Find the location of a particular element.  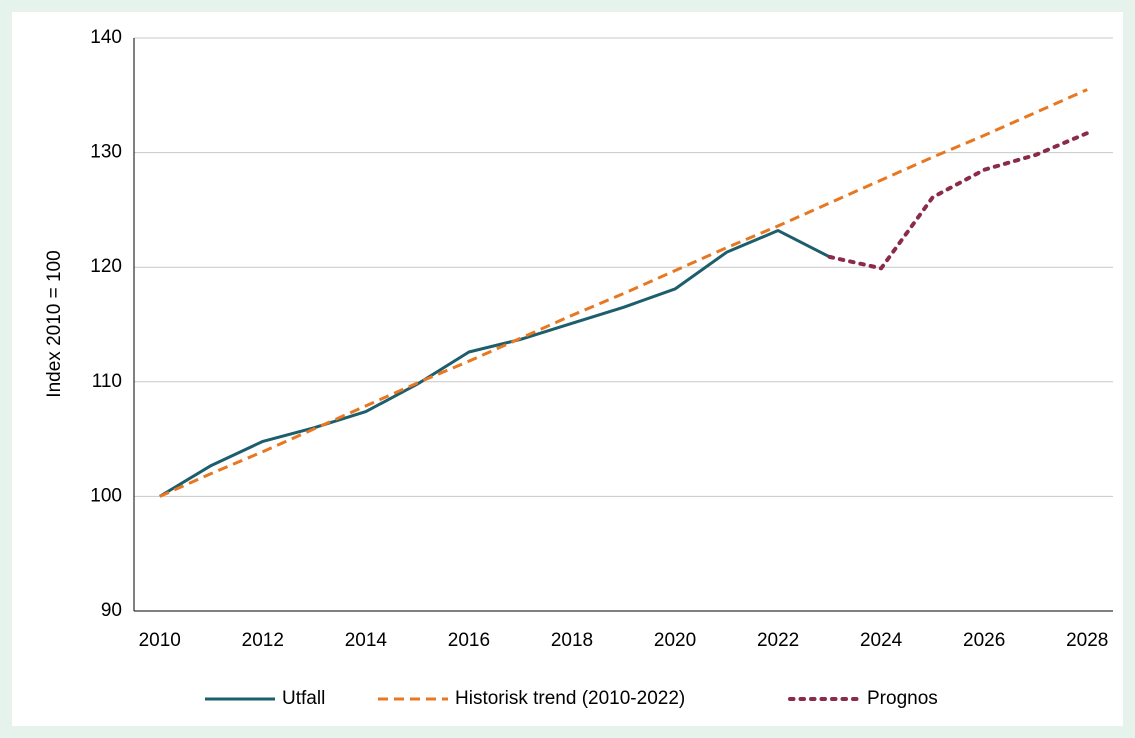

x-tick-label: 2018 is located at coordinates (572, 640).